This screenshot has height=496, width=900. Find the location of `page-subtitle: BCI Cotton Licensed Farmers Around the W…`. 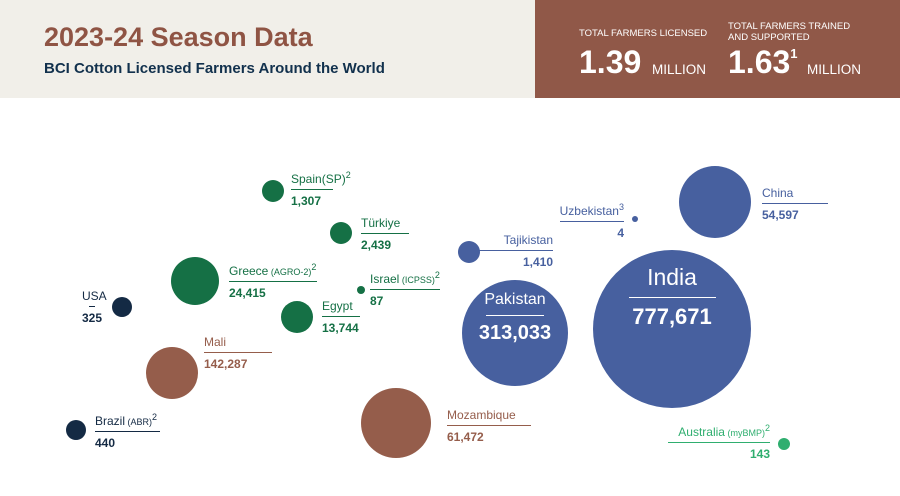

page-subtitle: BCI Cotton Licensed Farmers Around the W… is located at coordinates (214, 68).